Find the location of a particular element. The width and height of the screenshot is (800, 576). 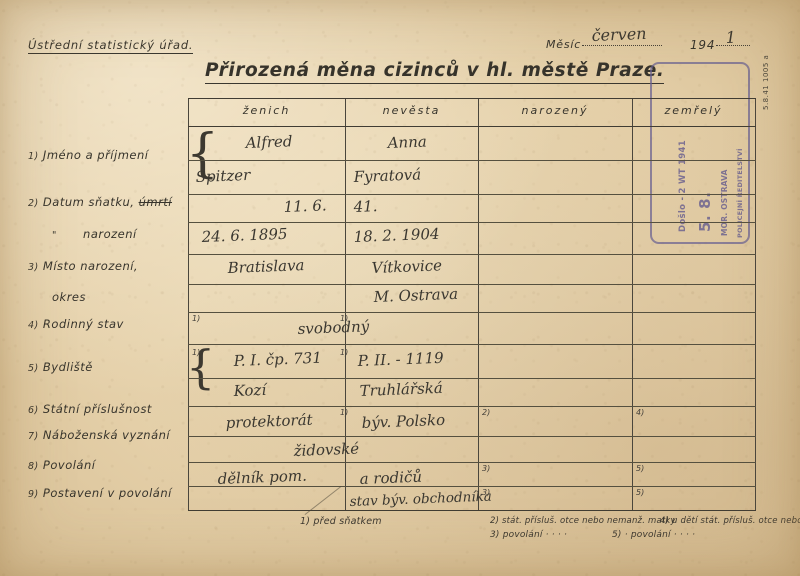

marker-born-status: 3) is located at coordinates (486, 492).